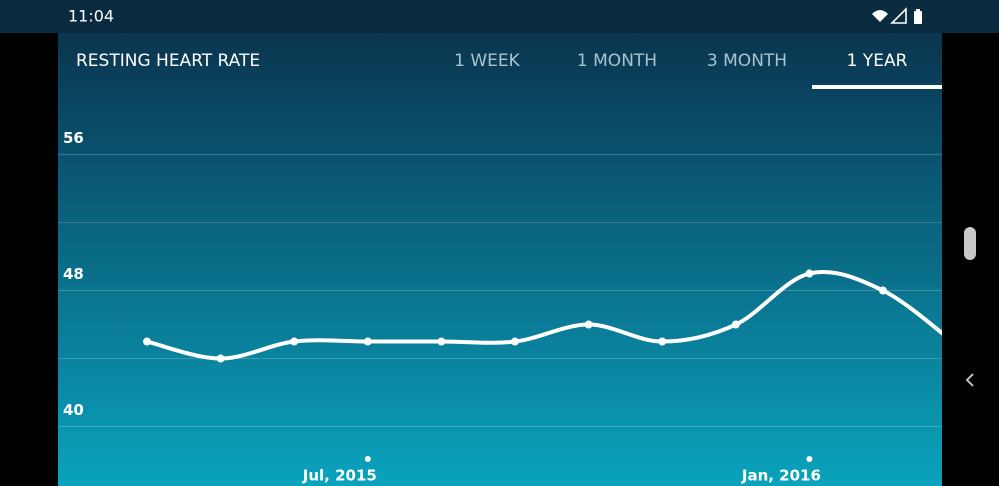  What do you see at coordinates (781, 476) in the screenshot?
I see `x-tick-label: Jan, 2016` at bounding box center [781, 476].